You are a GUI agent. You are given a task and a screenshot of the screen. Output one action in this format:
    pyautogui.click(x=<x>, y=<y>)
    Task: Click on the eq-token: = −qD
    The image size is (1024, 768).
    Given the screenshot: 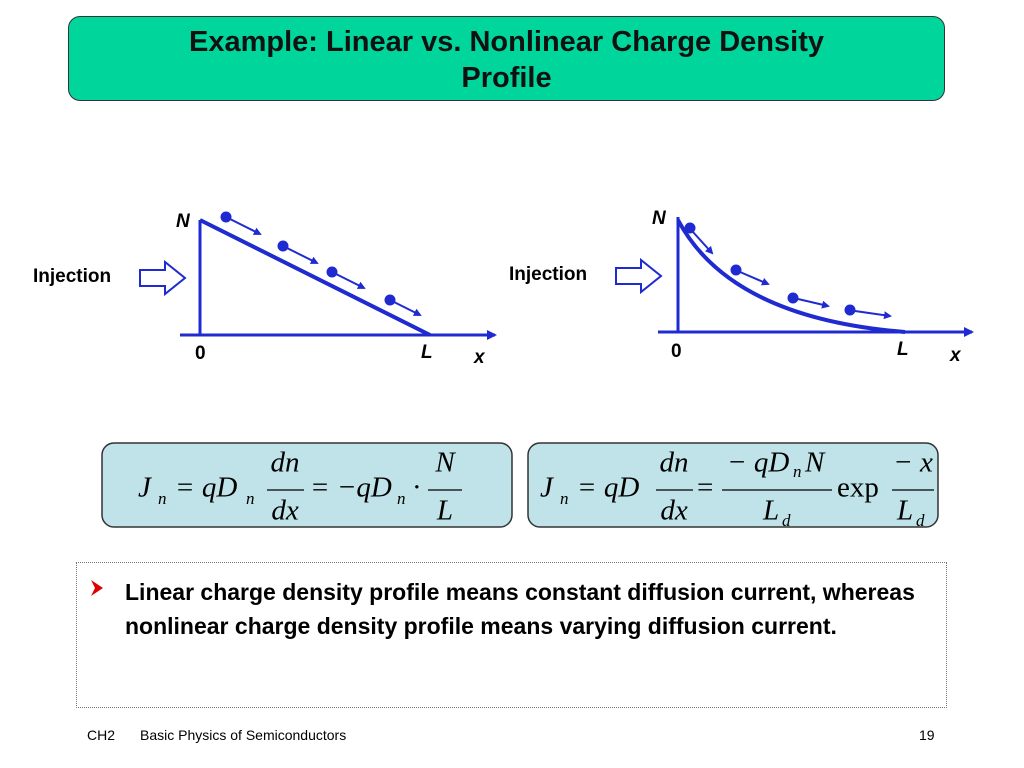 What is the action you would take?
    pyautogui.click(x=351, y=488)
    